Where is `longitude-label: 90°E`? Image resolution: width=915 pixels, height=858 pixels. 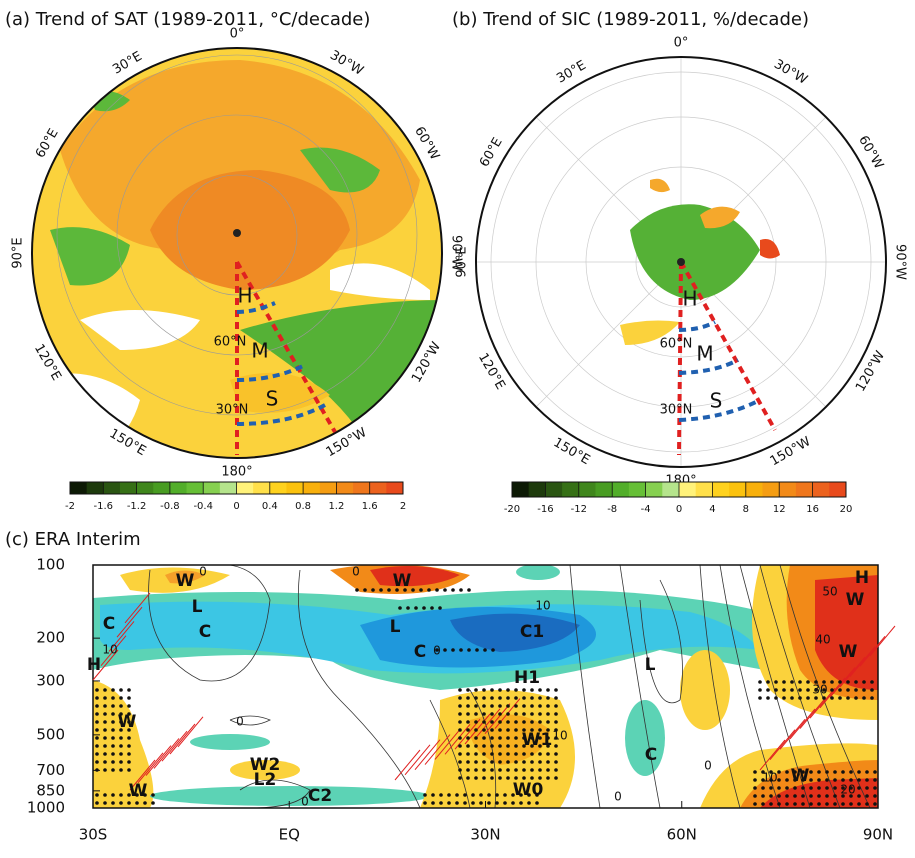
longitude-label: 90°E is located at coordinates (462, 261).